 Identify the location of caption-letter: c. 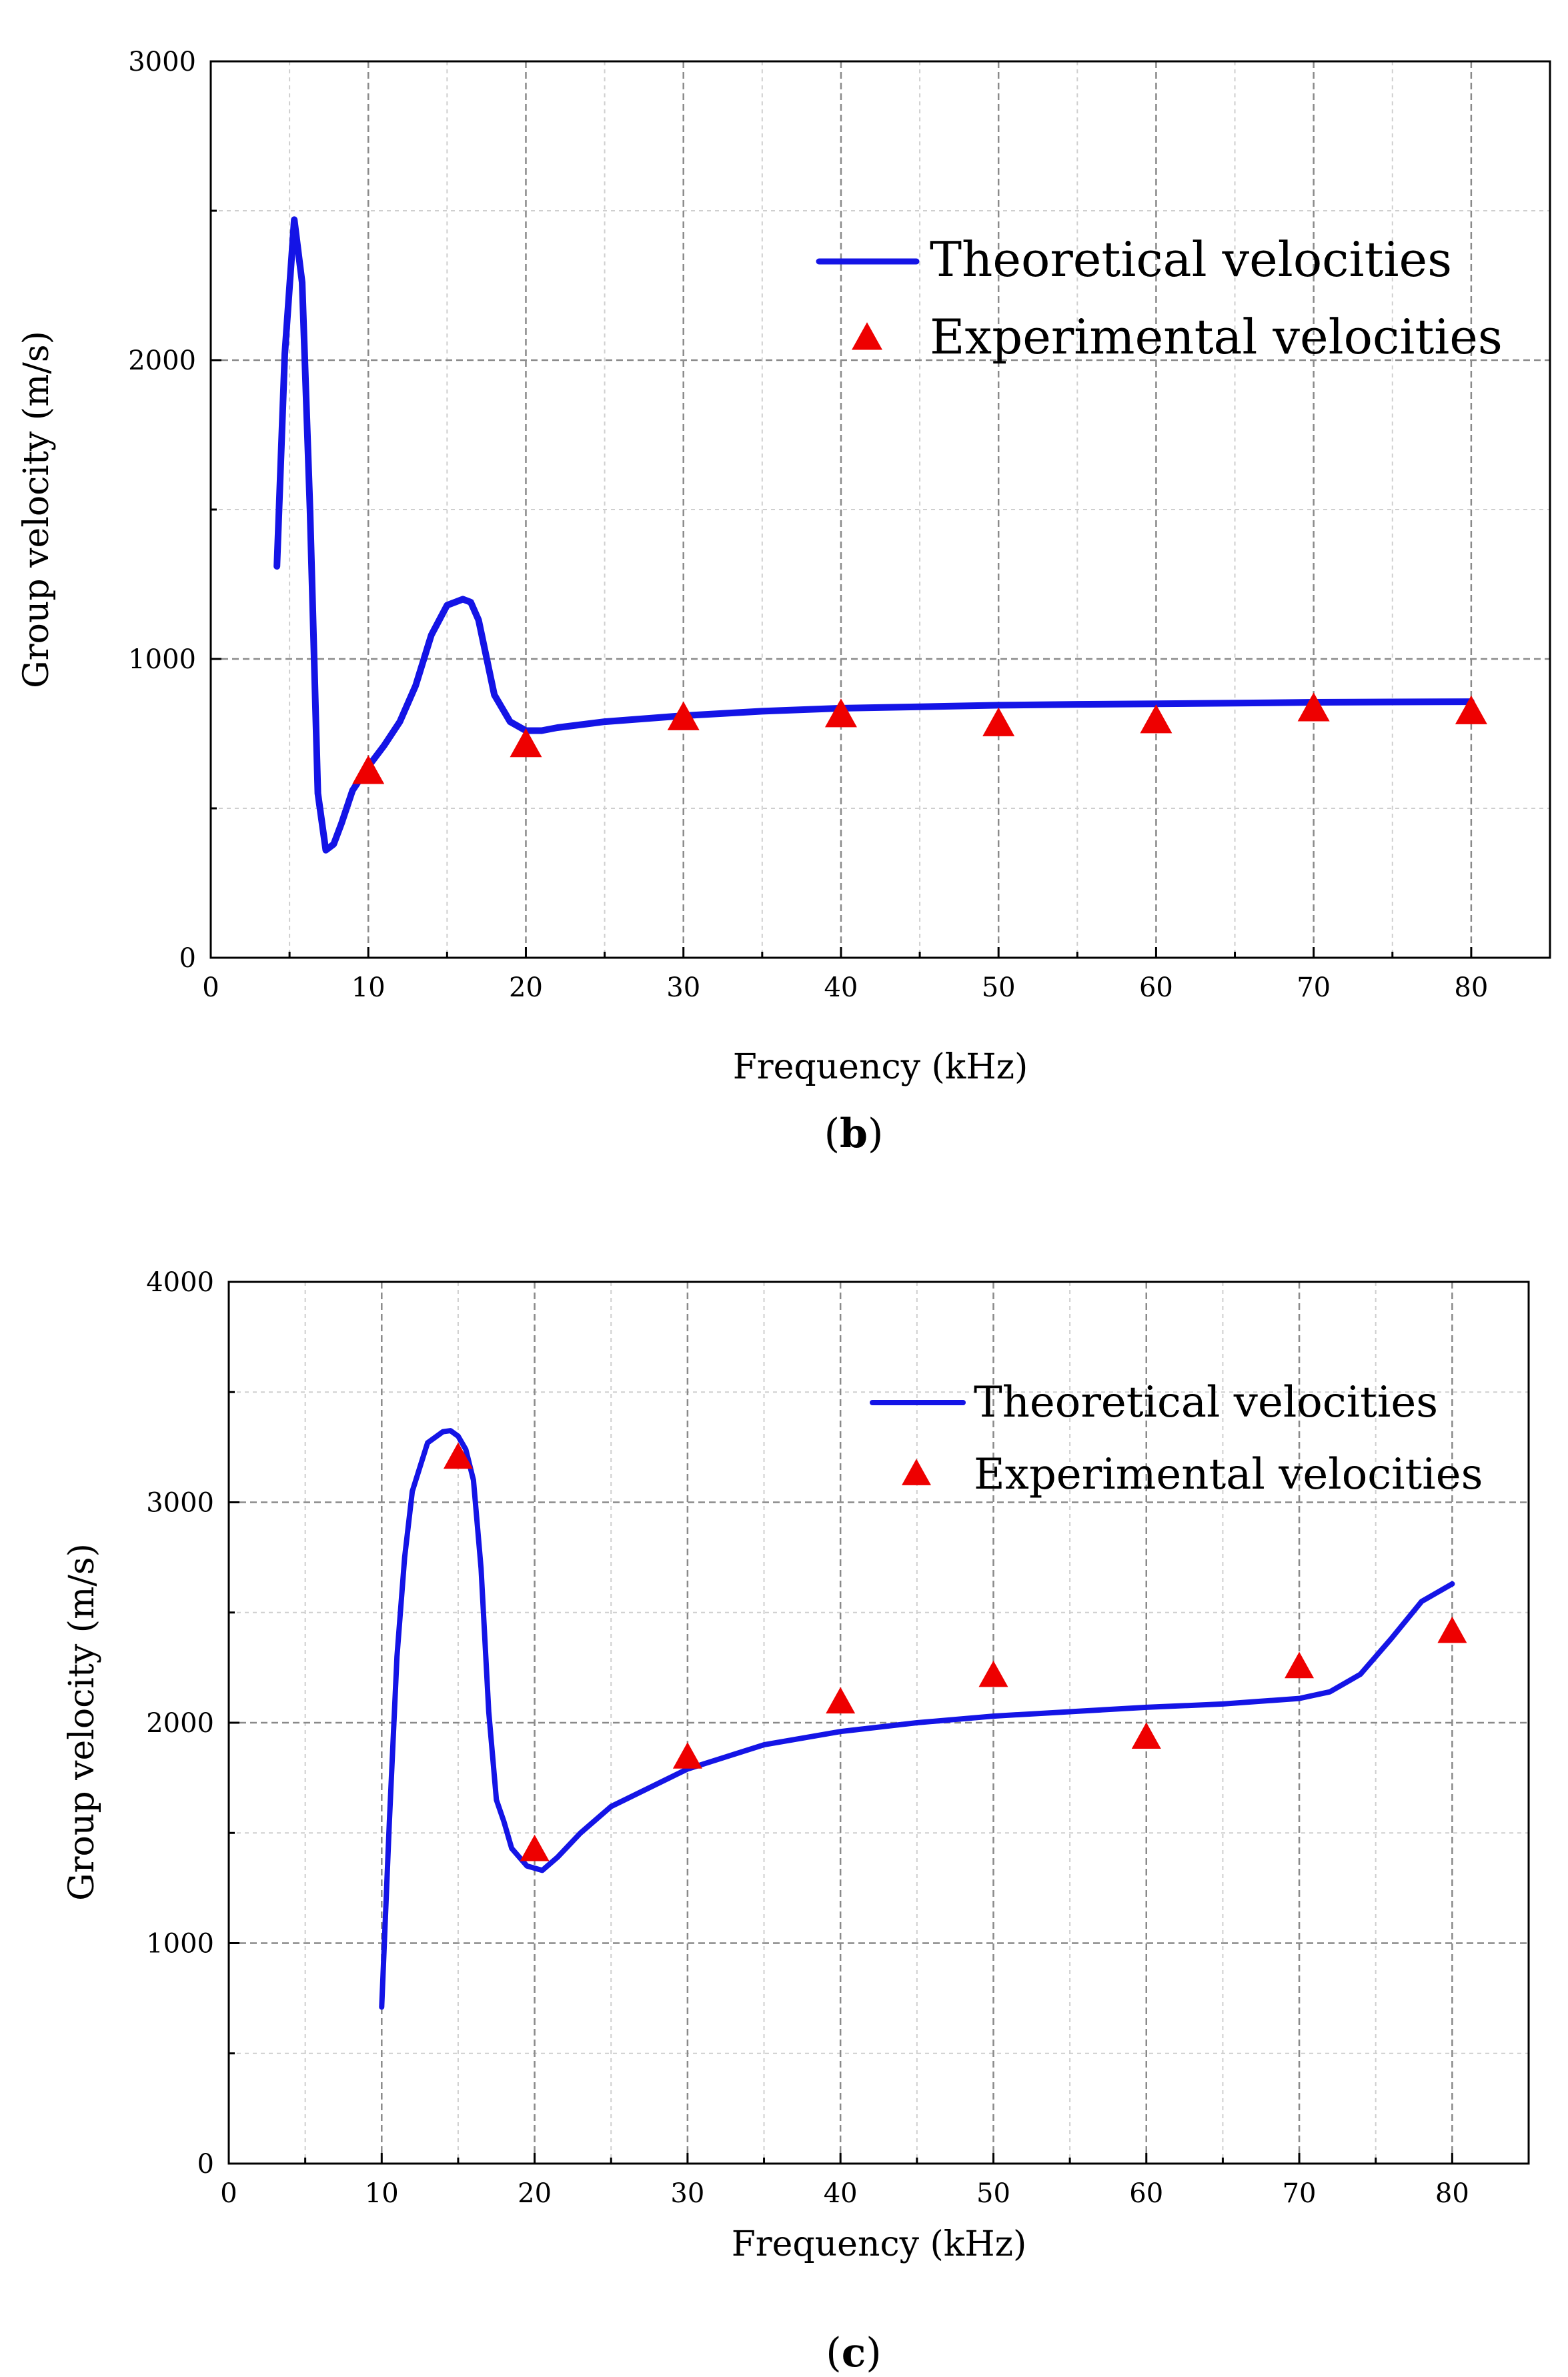
(854, 2353).